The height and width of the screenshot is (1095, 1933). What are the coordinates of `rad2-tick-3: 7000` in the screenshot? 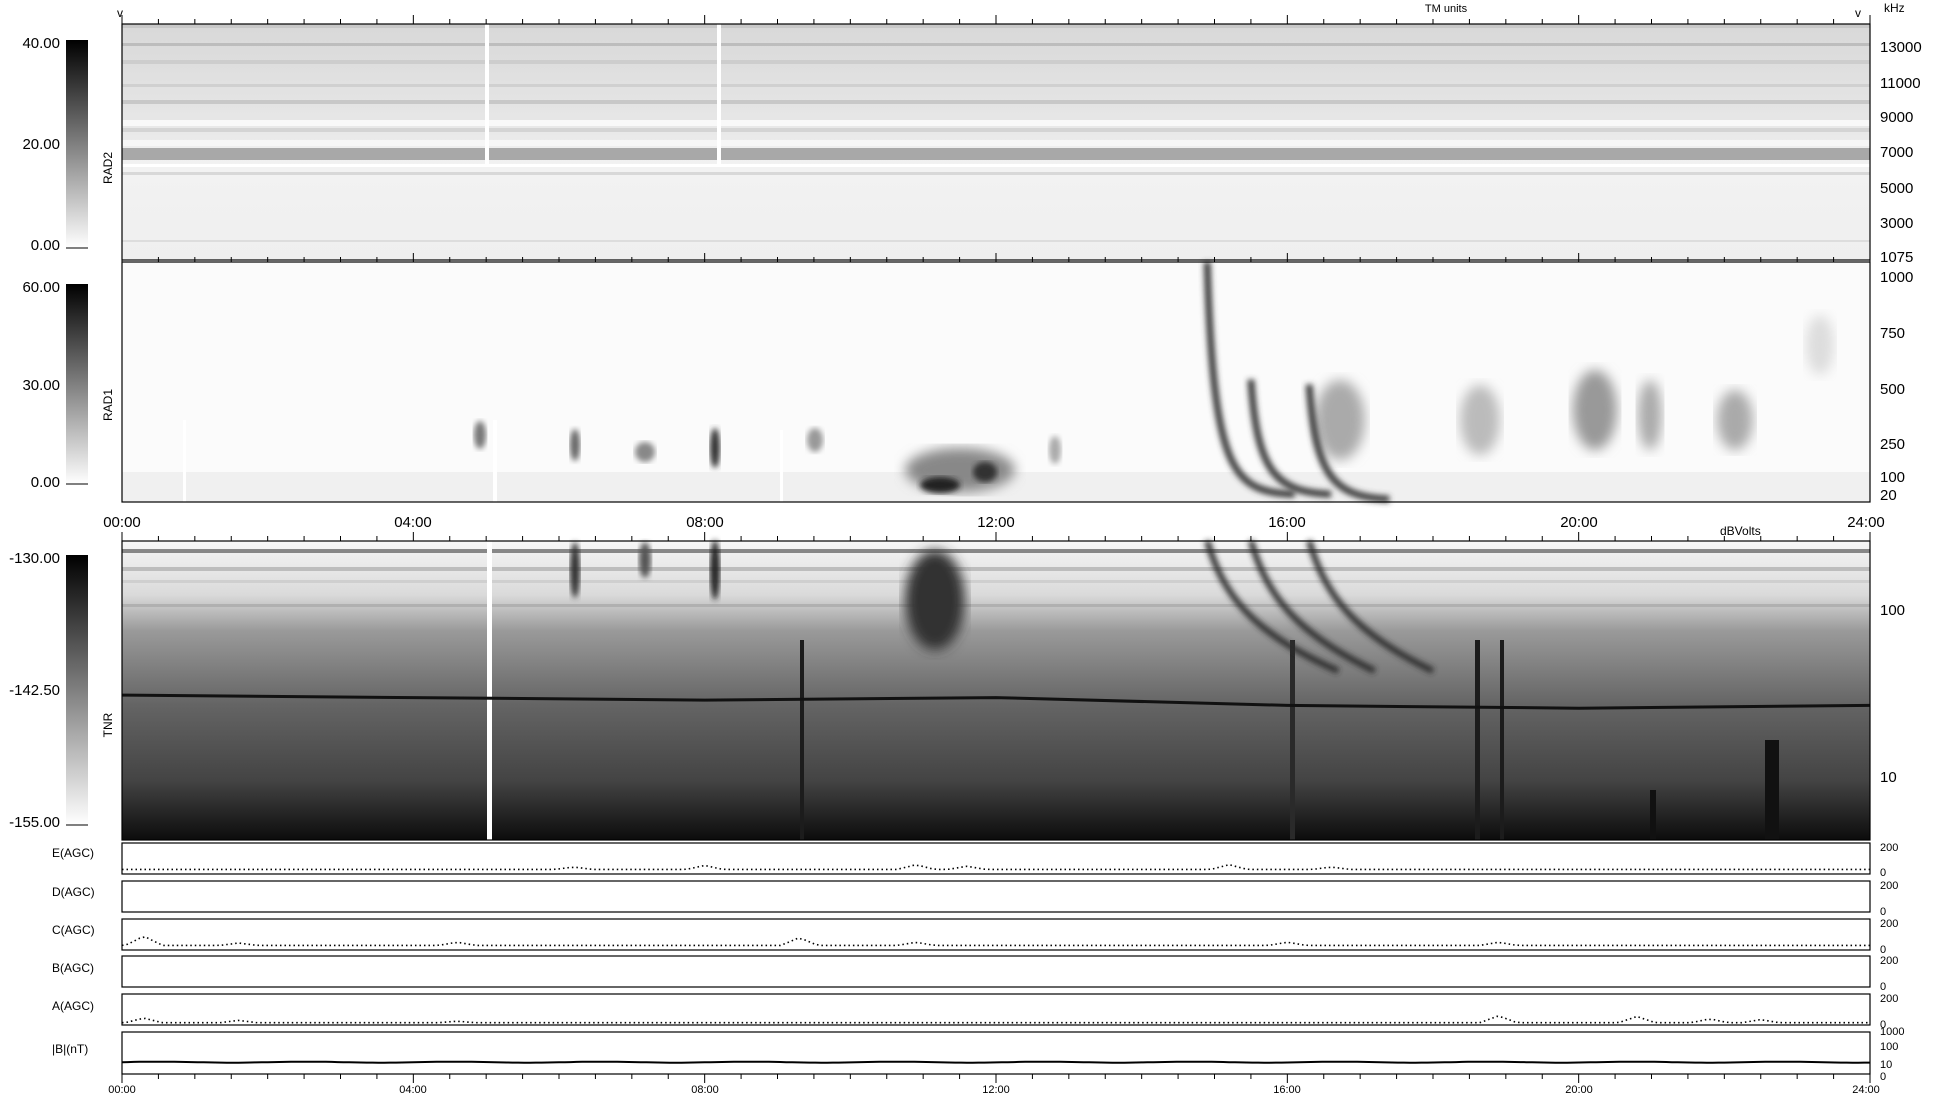 It's located at (1896, 152).